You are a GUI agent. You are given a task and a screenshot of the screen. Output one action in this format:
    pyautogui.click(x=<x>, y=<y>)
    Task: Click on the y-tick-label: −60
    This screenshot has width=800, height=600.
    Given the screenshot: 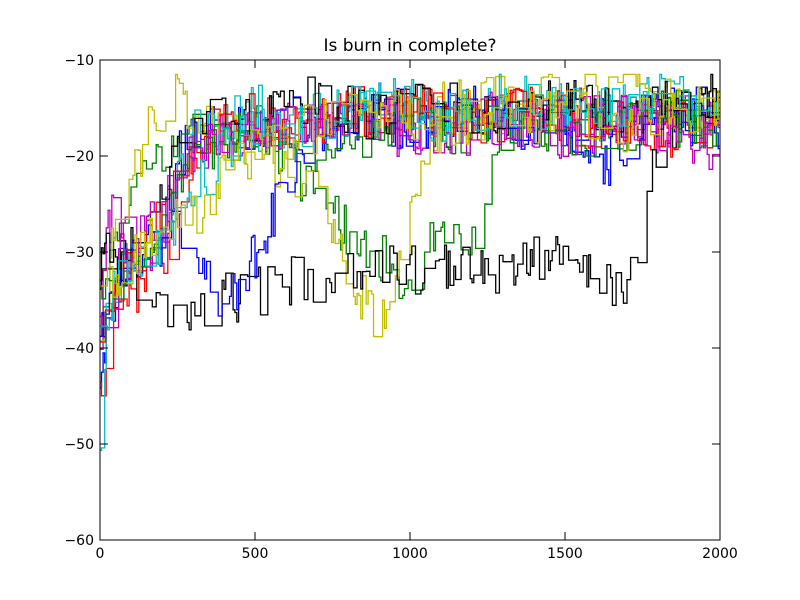 What is the action you would take?
    pyautogui.click(x=79, y=541)
    